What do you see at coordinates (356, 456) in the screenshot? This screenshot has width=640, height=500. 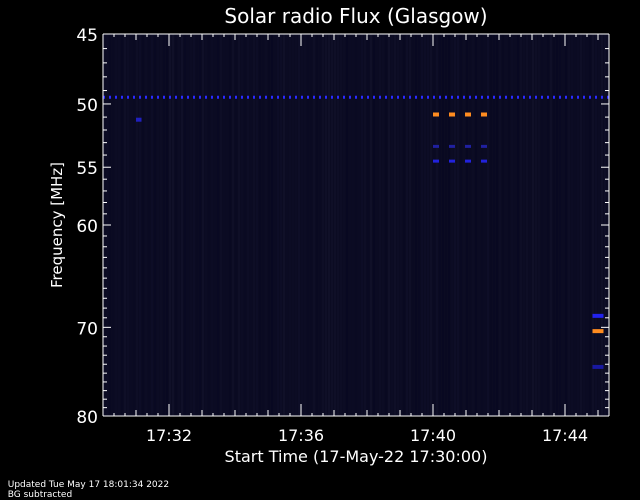 I see `x-axis-label: Start Time (17-May-22 17:30:00)` at bounding box center [356, 456].